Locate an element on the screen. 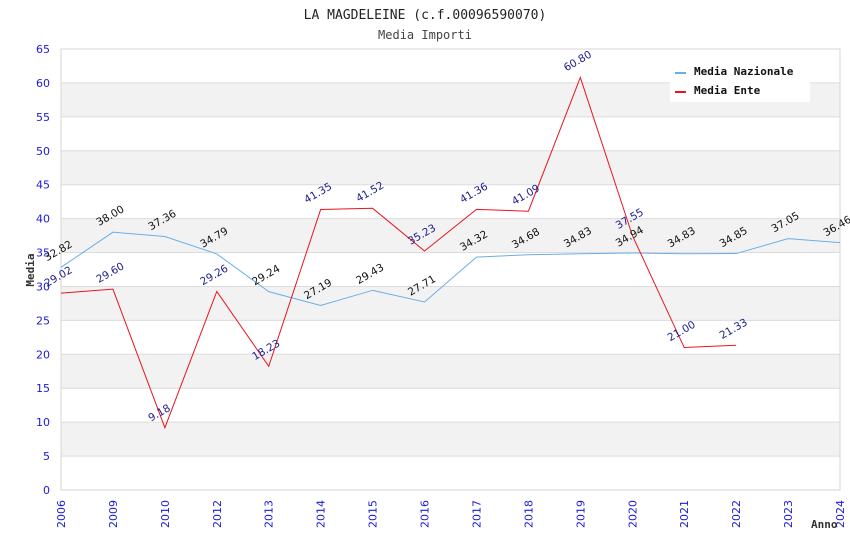  x-tick-label: 2021 is located at coordinates (684, 514).